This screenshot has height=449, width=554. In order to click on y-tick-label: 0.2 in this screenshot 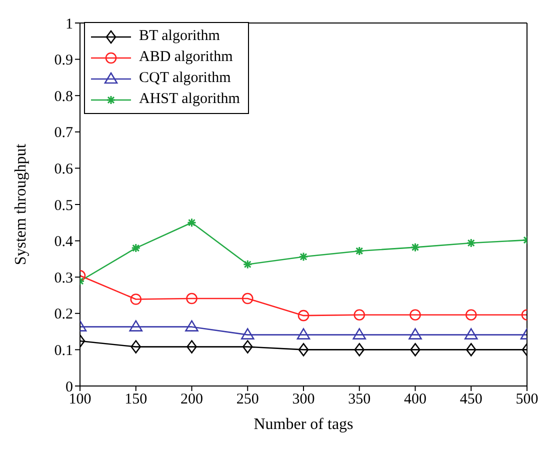, I will do `click(63, 314)`.